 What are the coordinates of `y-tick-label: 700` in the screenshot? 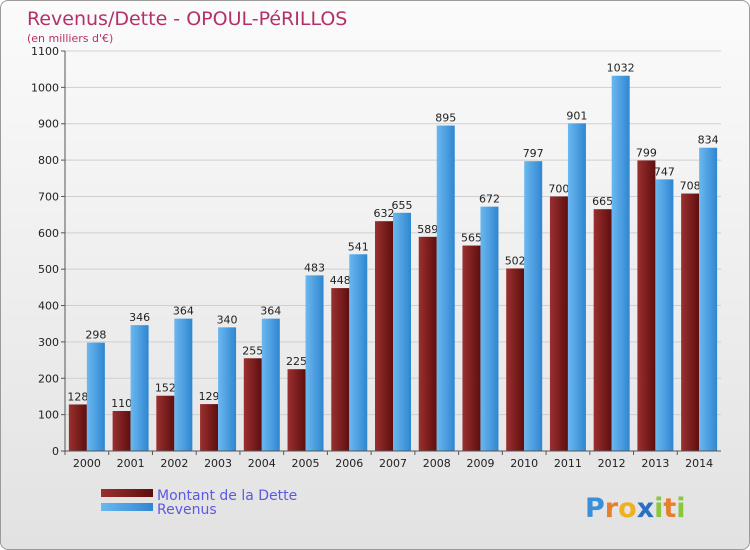 It's located at (48, 196).